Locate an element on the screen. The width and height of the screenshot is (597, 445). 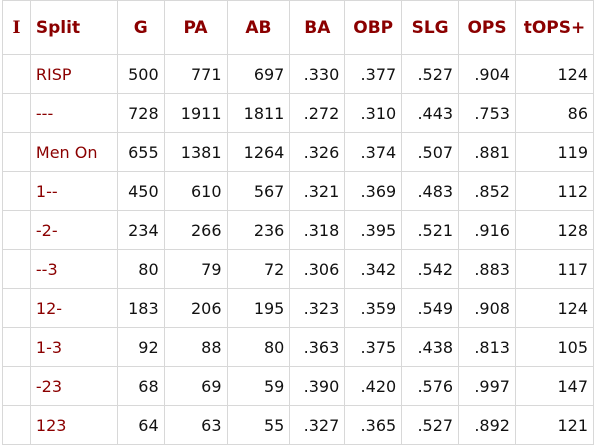
stat-cell: 55 is located at coordinates (258, 425).